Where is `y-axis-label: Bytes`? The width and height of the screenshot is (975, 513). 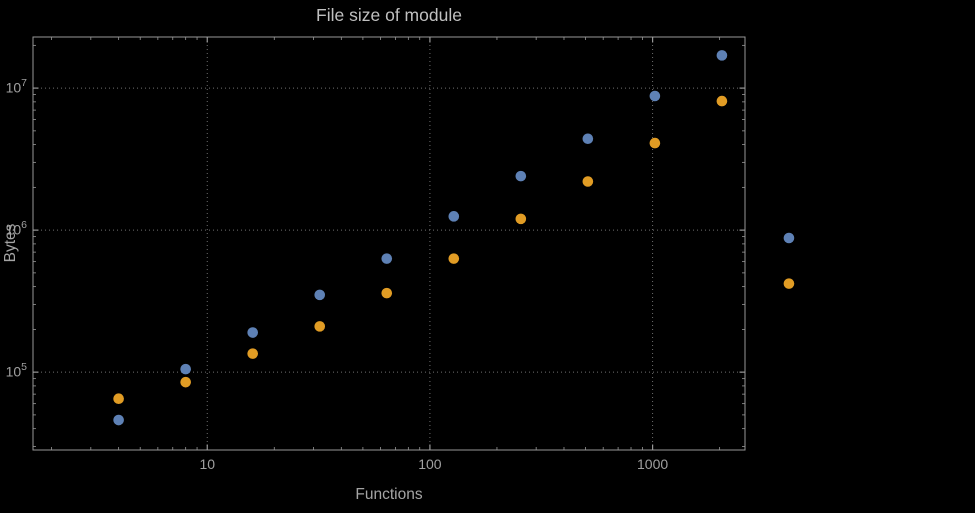 y-axis-label: Bytes is located at coordinates (10, 243).